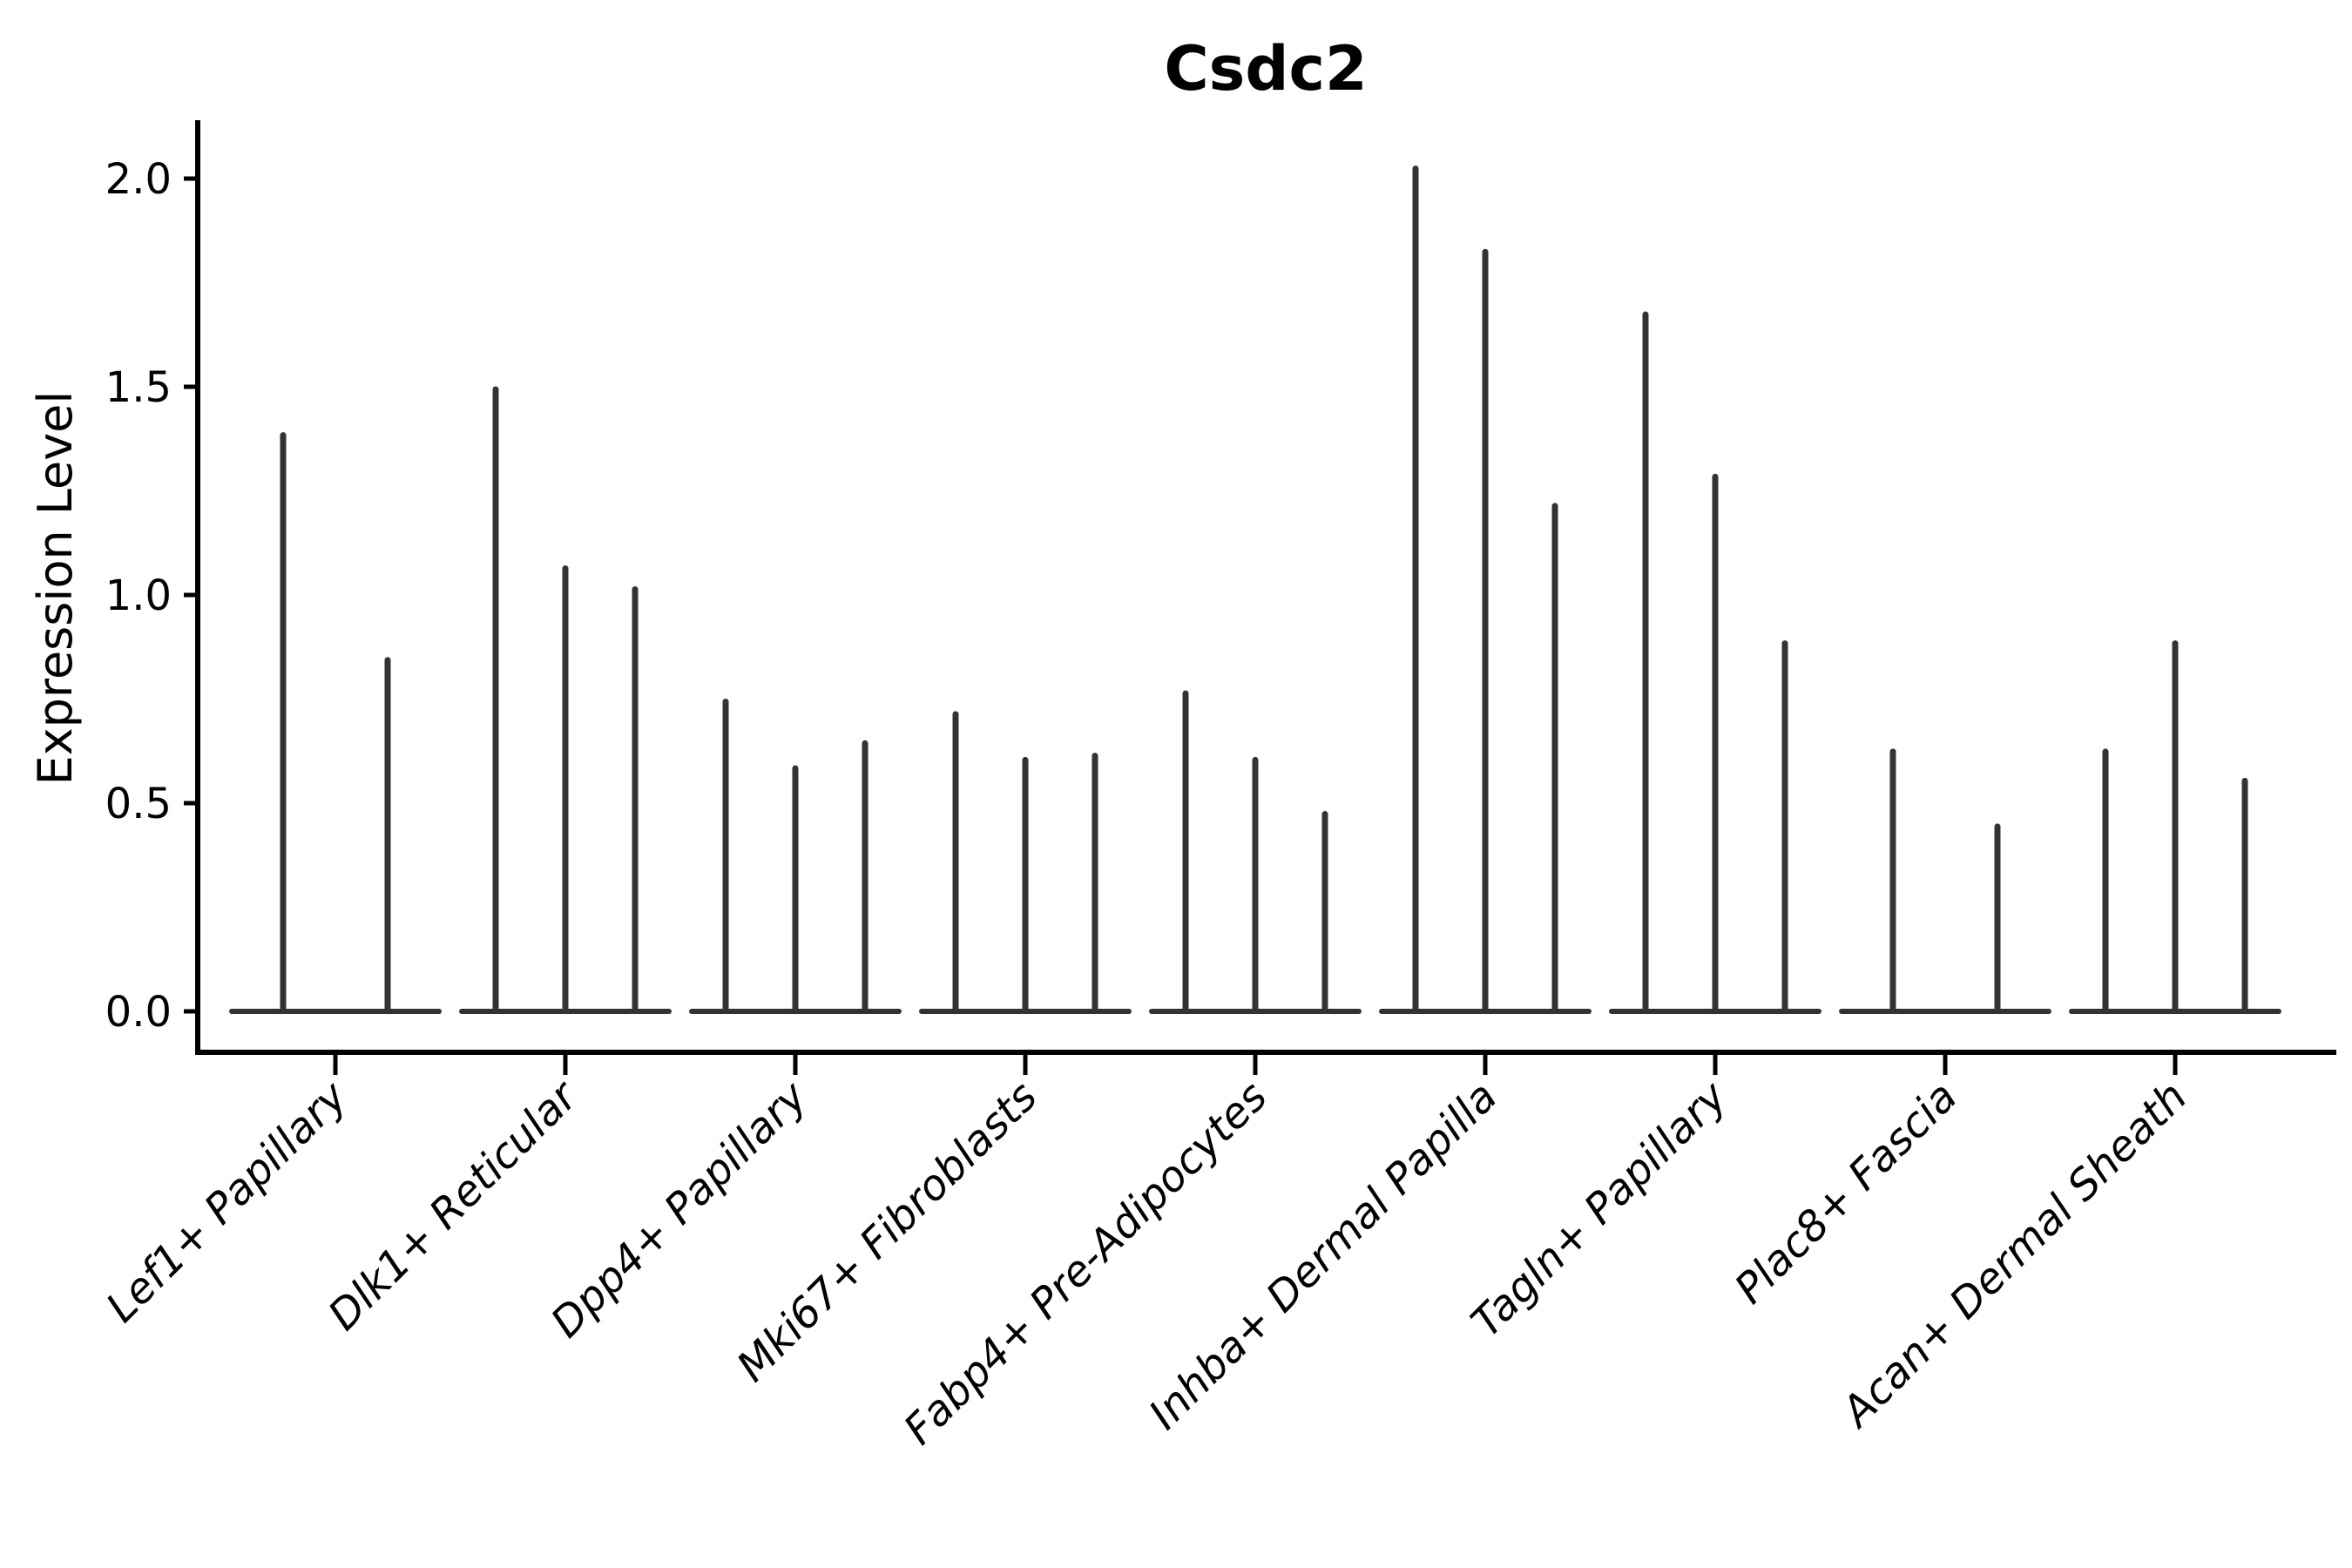  Describe the element at coordinates (679, 1209) in the screenshot. I see `x-axis-category-label: Dpp4+ Papillary` at that location.